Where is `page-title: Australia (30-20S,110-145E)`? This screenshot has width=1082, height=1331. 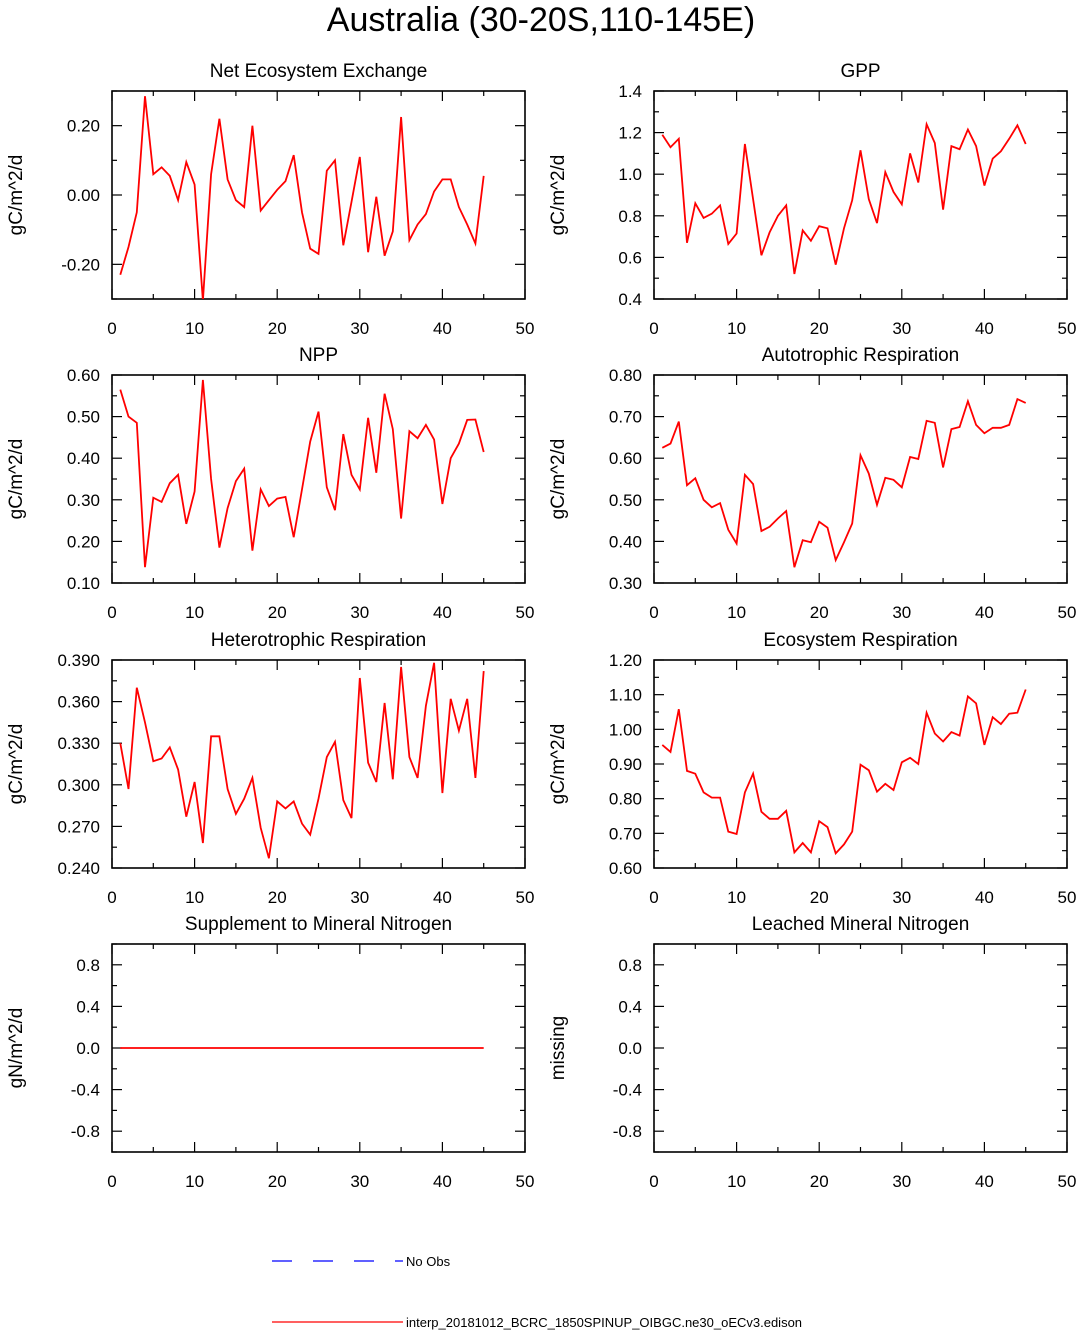
page-title: Australia (30-20S,110-145E) is located at coordinates (541, 20).